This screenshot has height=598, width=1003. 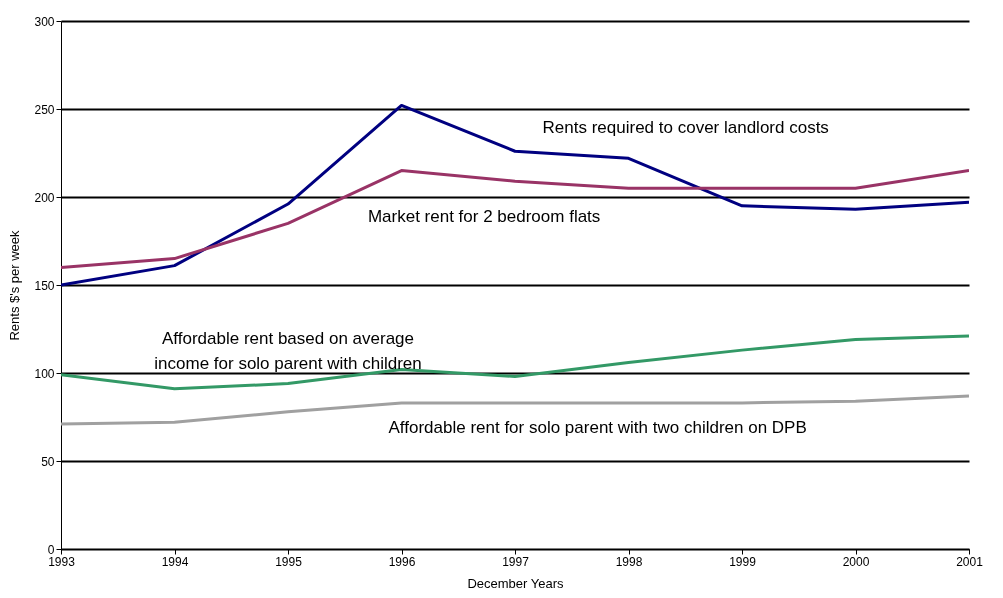 I want to click on annotation: Market rent for 2 bedroom flats, so click(x=484, y=217).